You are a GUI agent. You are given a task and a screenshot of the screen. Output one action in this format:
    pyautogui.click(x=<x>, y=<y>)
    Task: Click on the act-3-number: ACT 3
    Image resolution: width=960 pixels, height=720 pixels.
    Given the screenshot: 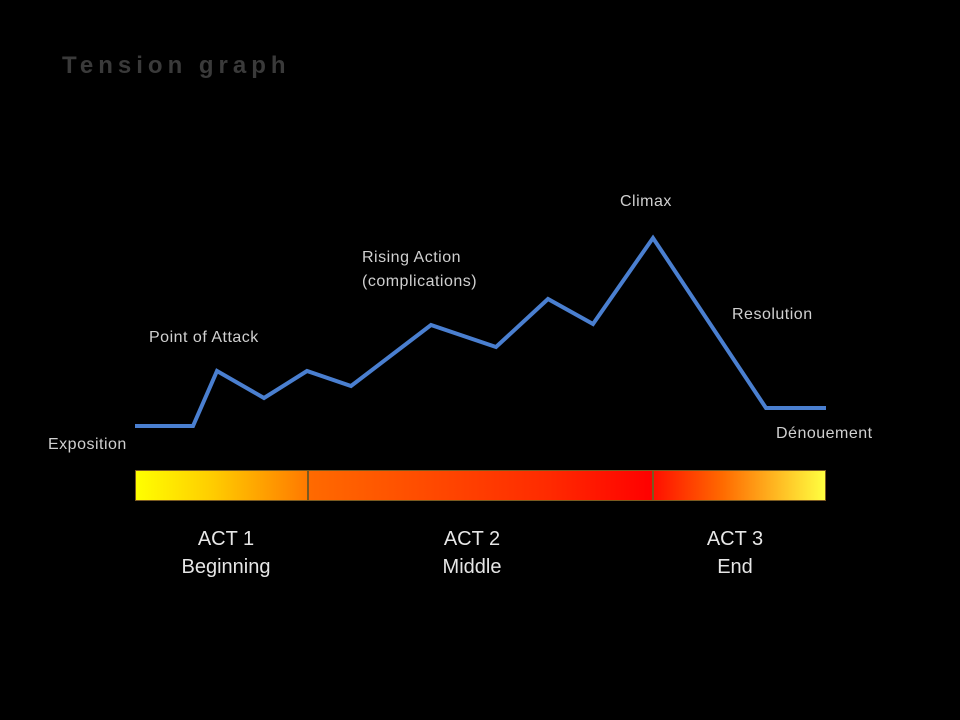 What is the action you would take?
    pyautogui.click(x=735, y=539)
    